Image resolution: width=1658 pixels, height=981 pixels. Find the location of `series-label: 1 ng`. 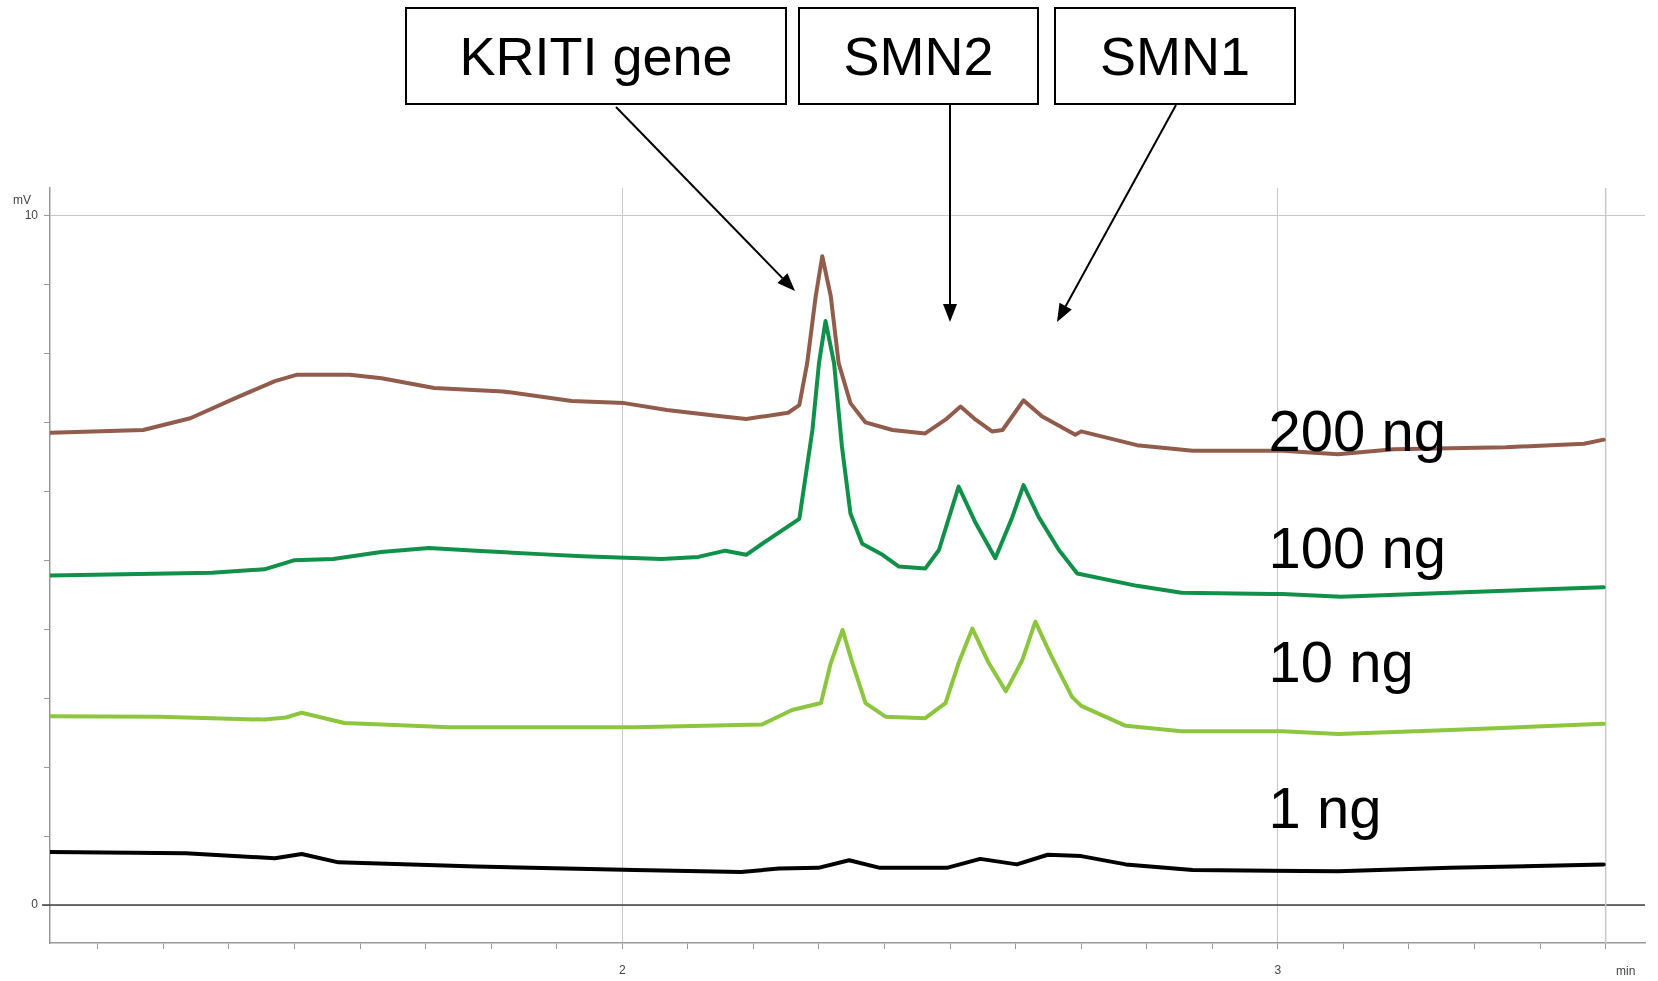

series-label: 1 ng is located at coordinates (1325, 807).